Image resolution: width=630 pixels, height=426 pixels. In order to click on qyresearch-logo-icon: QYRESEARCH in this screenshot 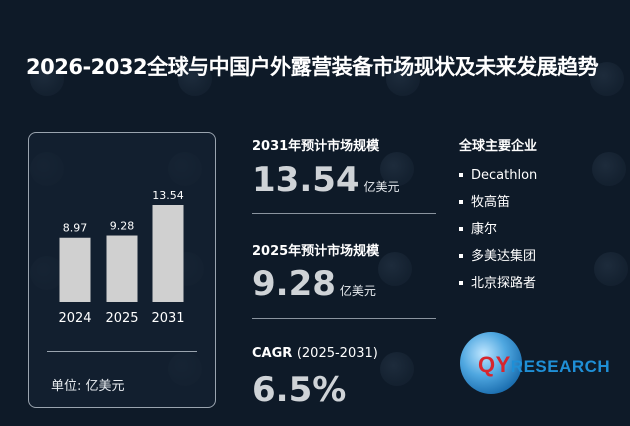, I will do `click(535, 363)`.